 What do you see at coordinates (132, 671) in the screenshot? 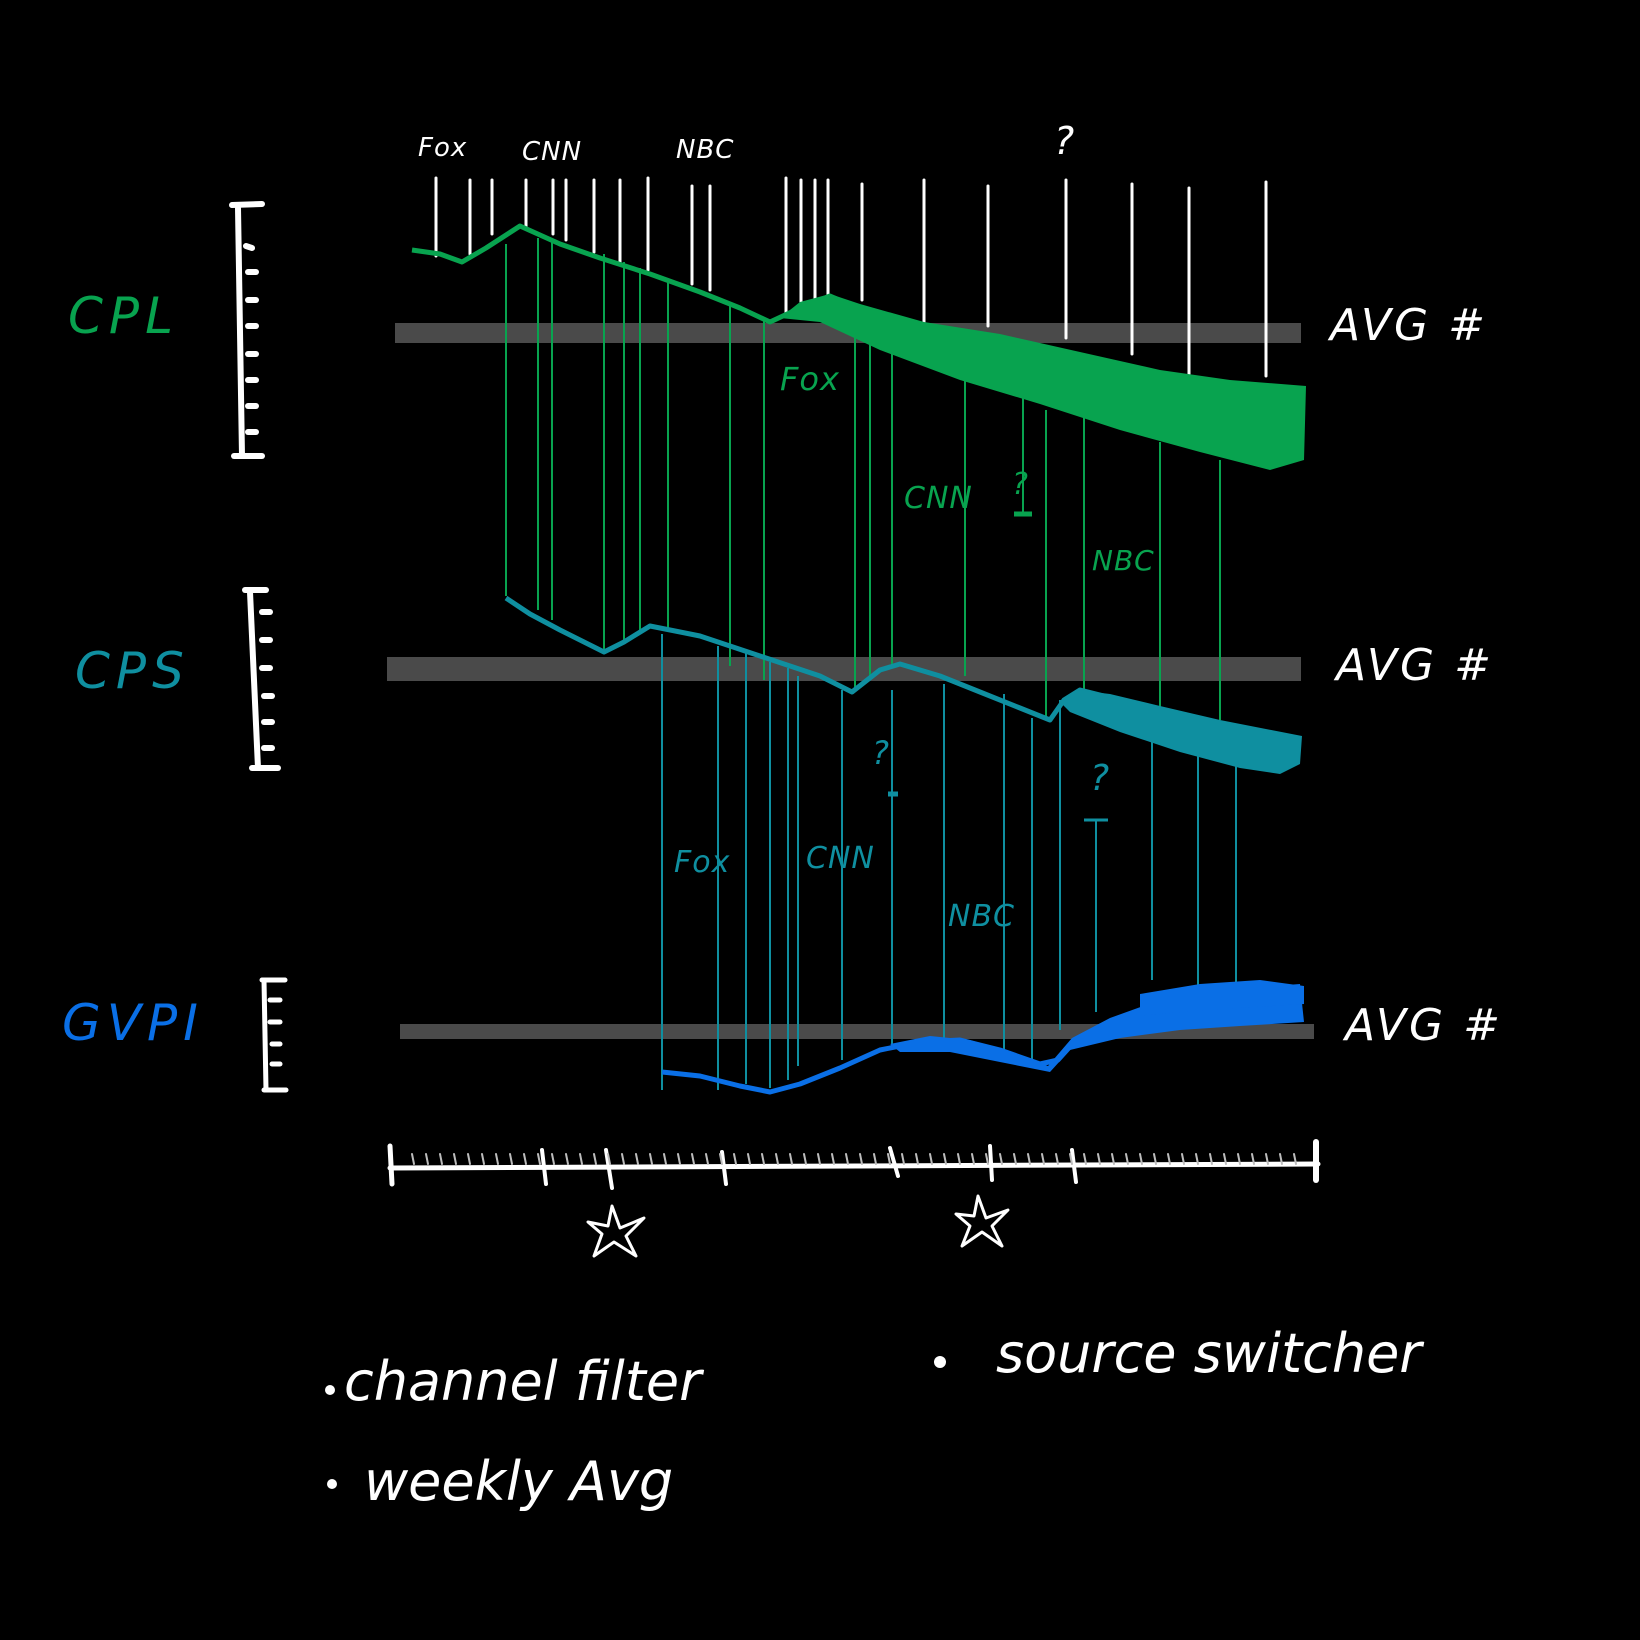
I see `cps-label: CPS` at bounding box center [132, 671].